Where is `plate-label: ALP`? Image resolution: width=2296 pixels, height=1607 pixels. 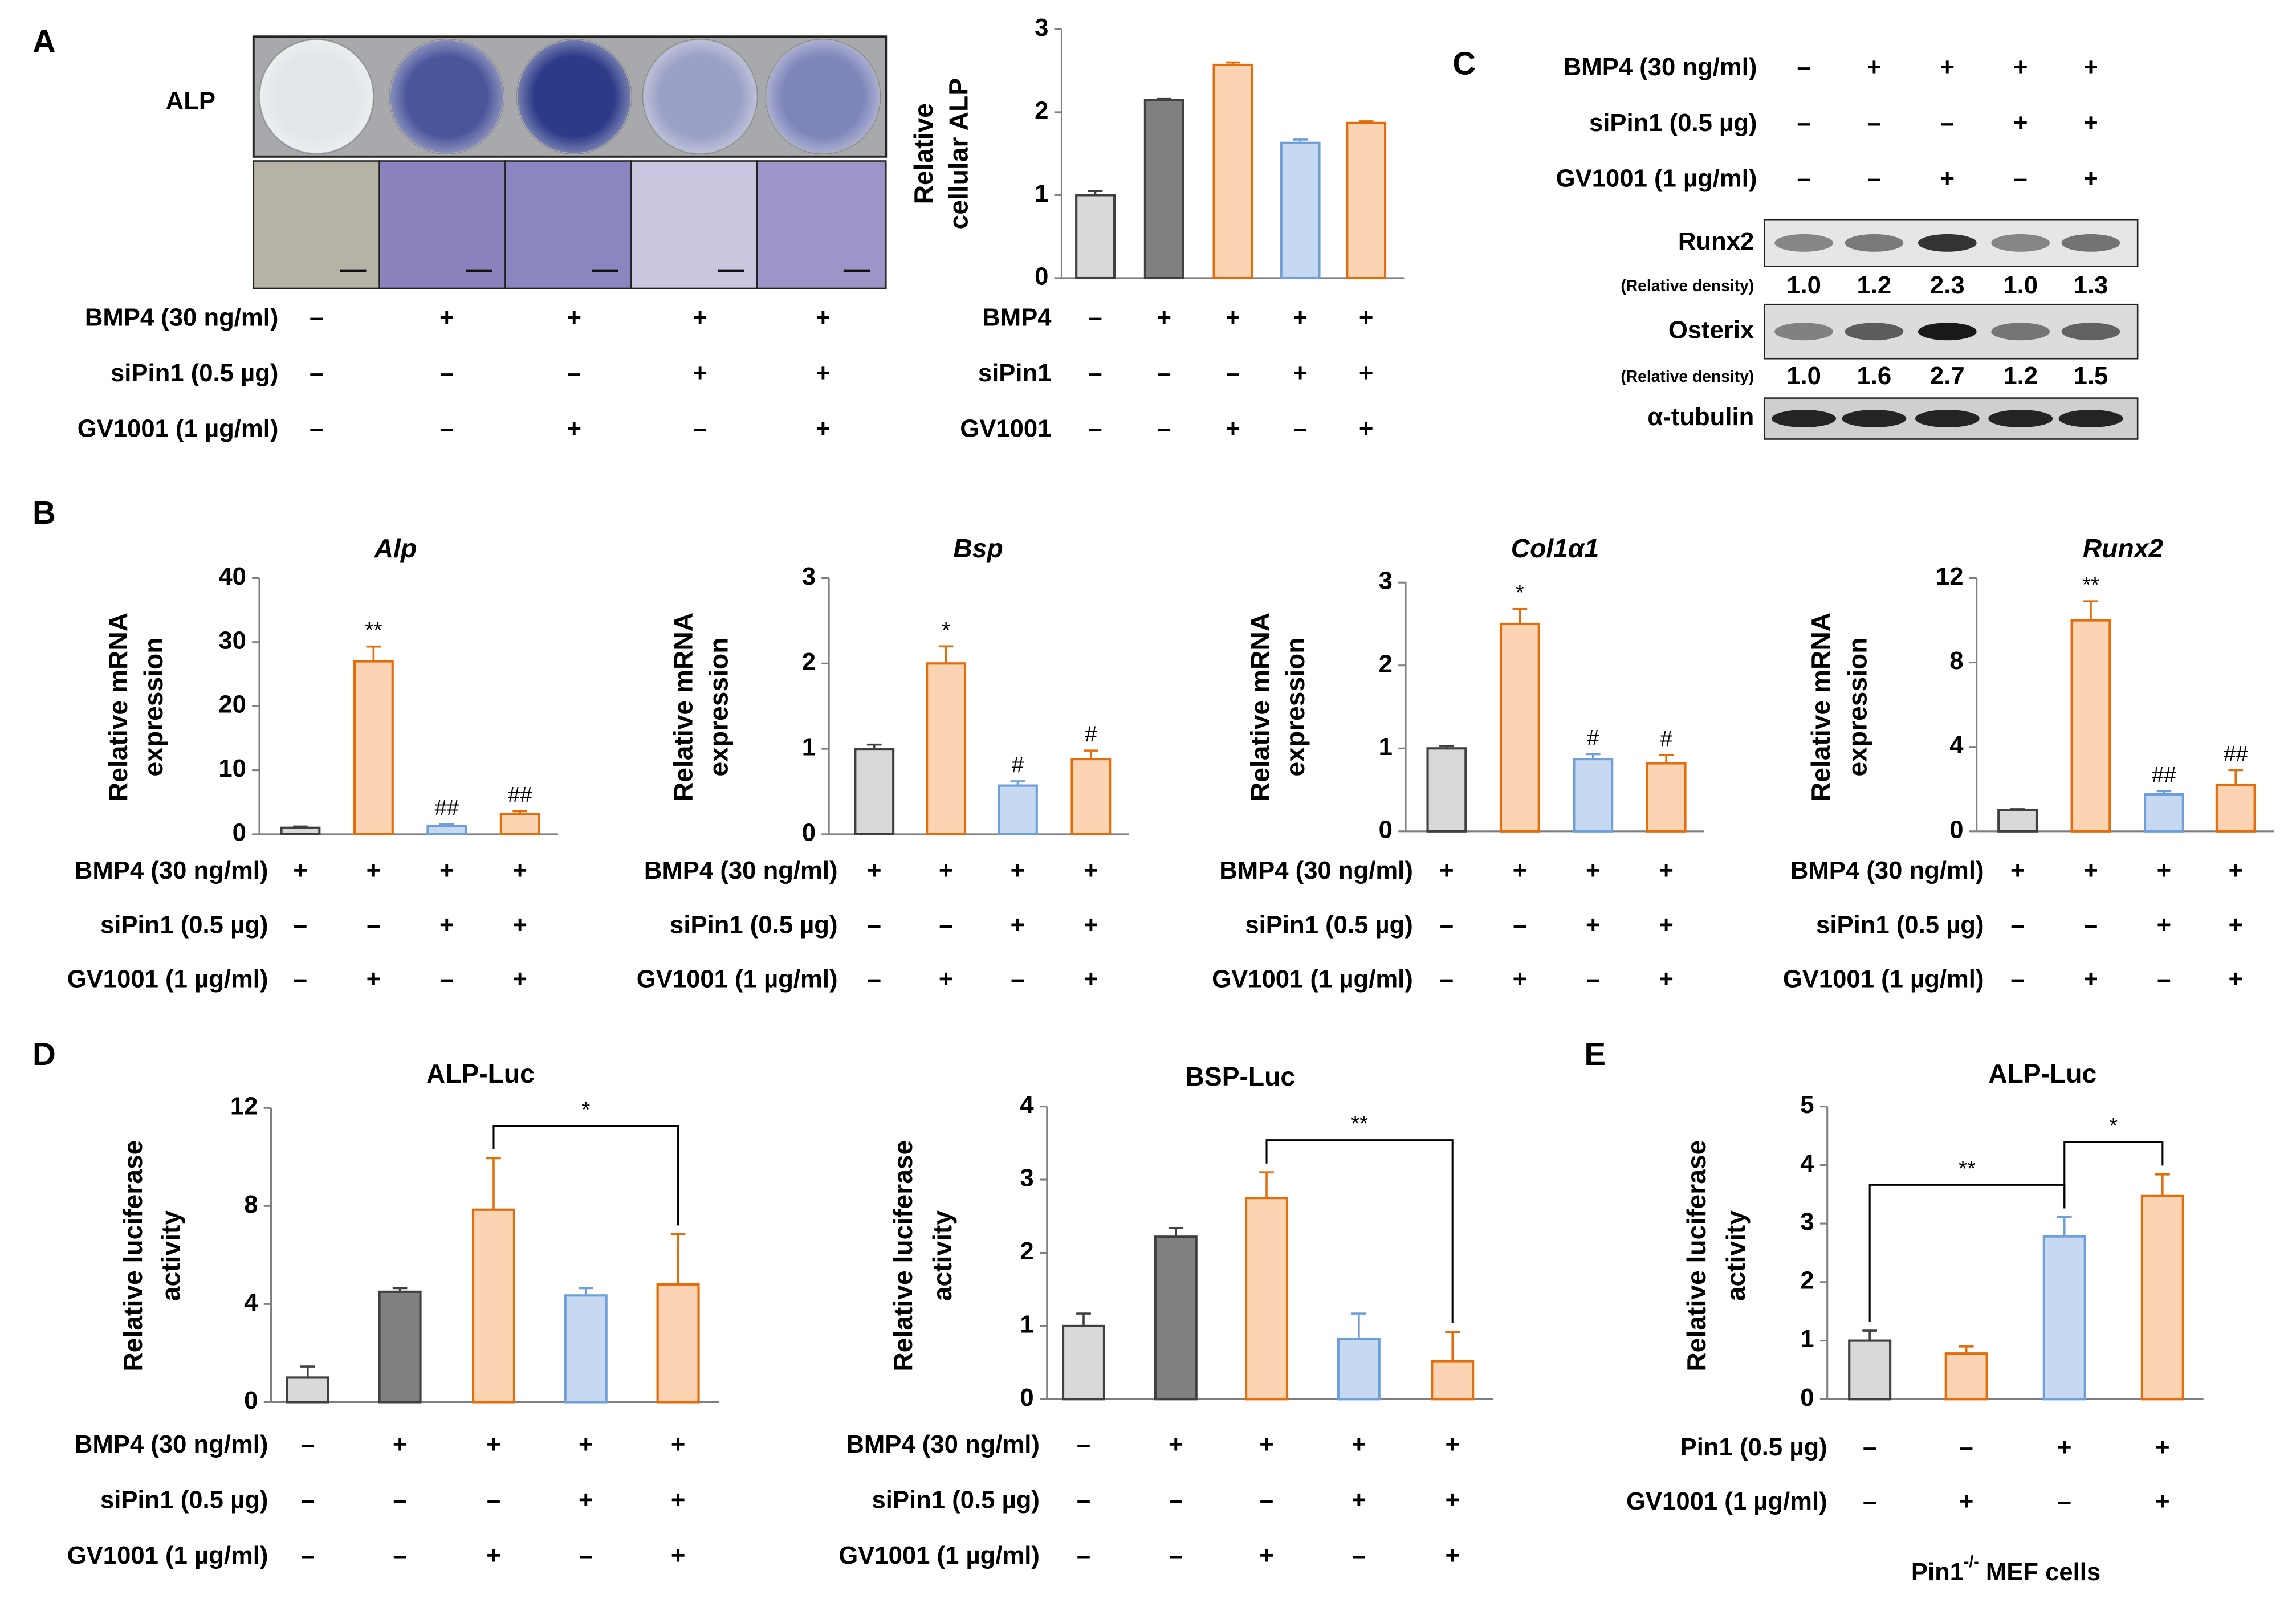 plate-label: ALP is located at coordinates (190, 101).